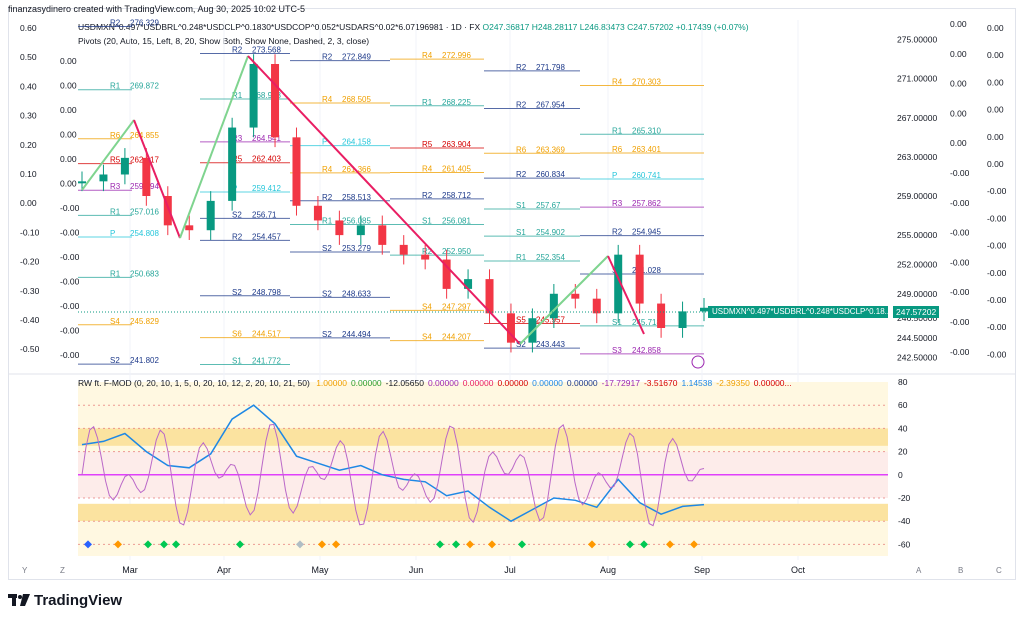 This screenshot has width=1024, height=622. I want to click on pivot-level-value: 252.950, so click(456, 251).